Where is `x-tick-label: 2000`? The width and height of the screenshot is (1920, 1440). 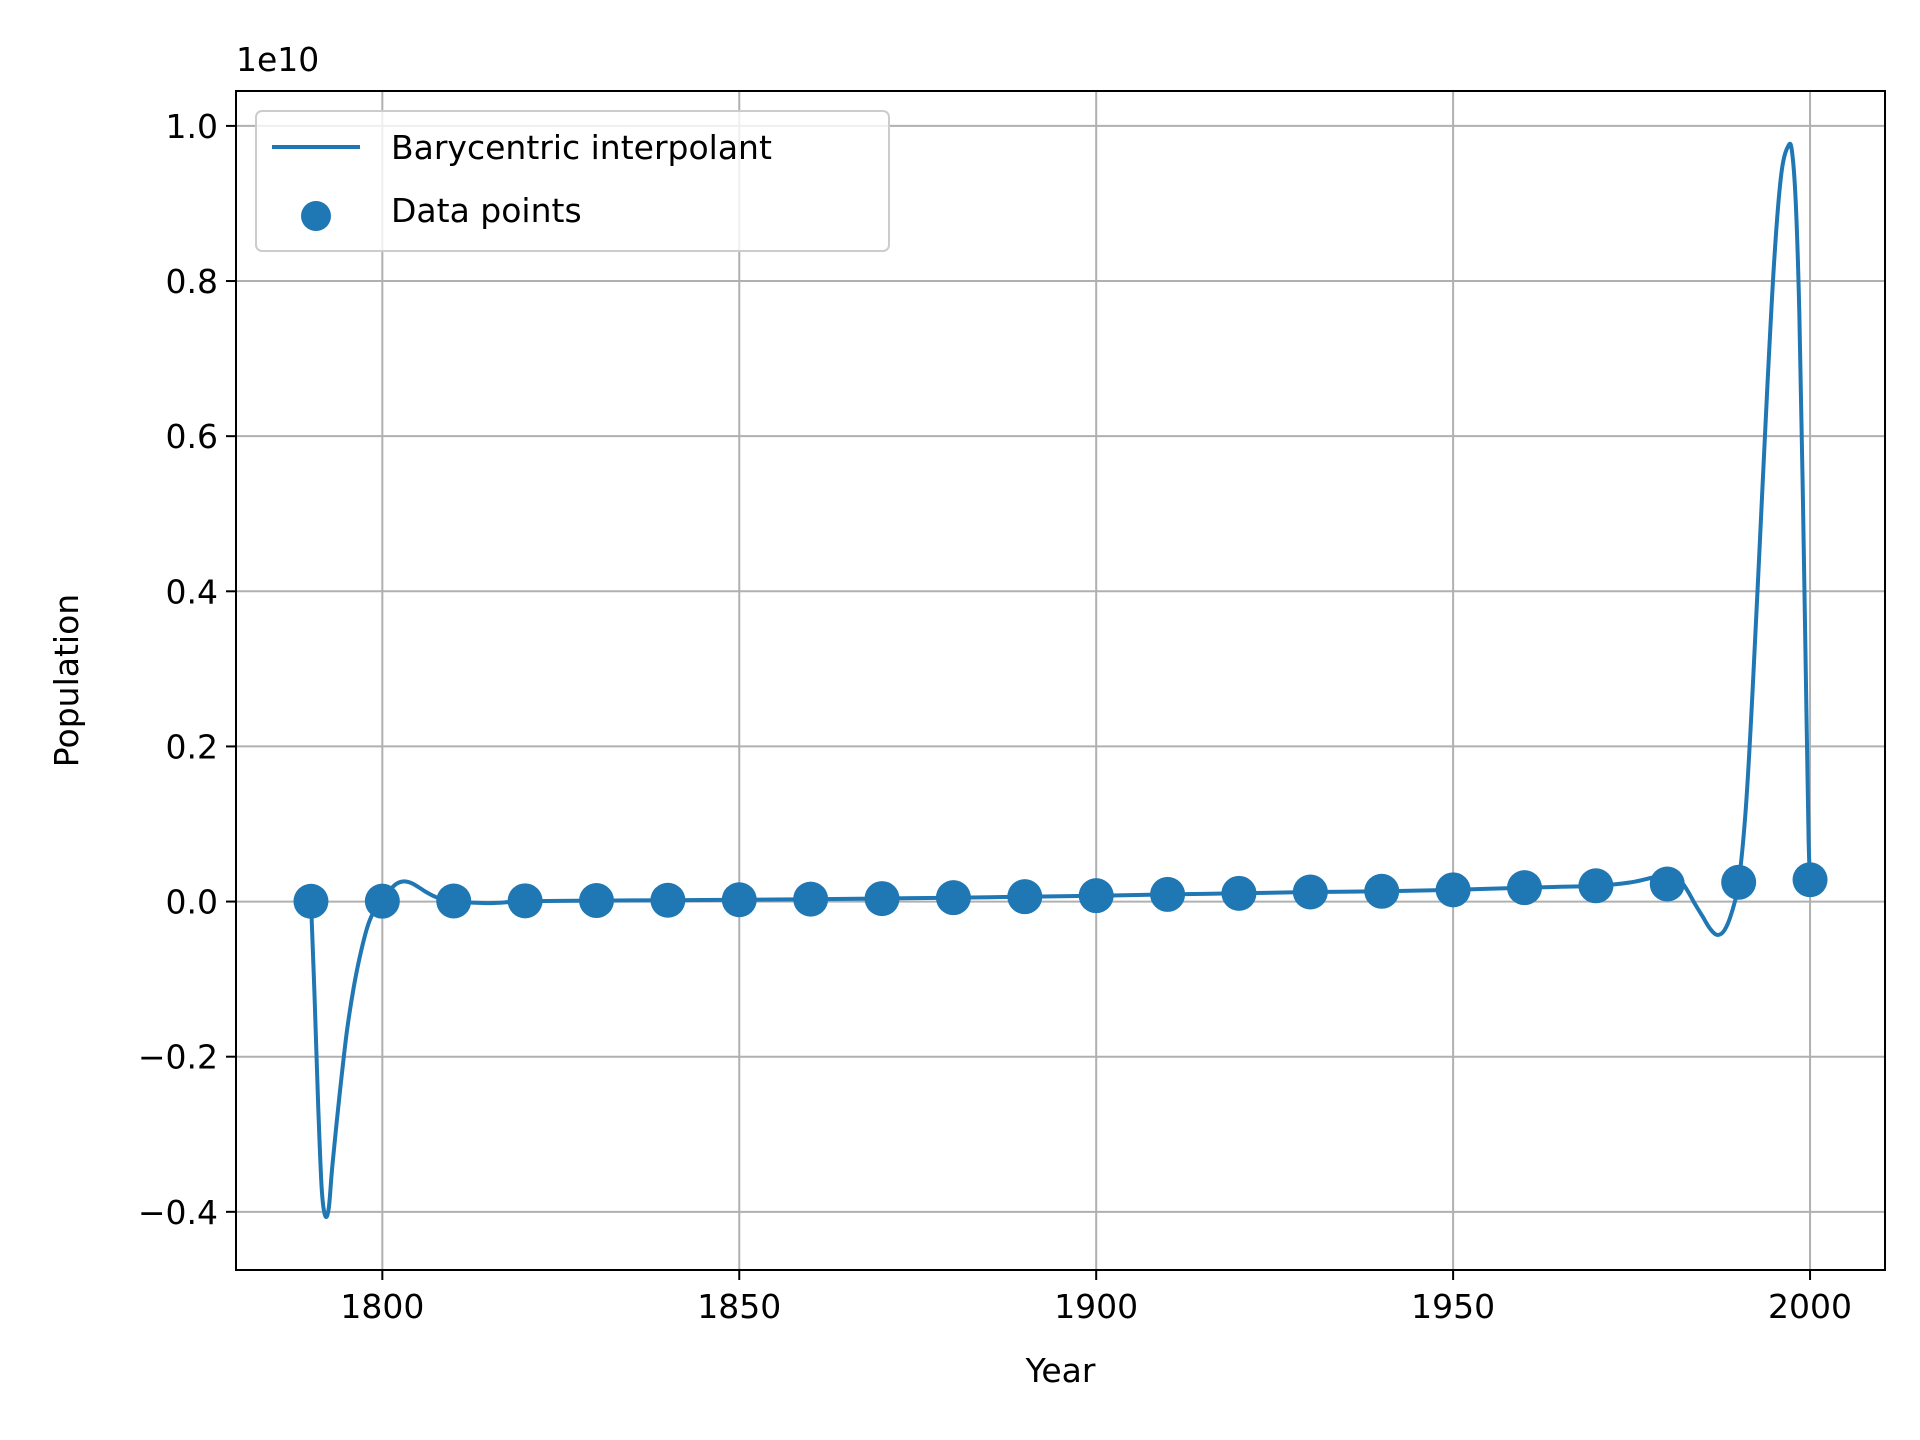
x-tick-label: 2000 is located at coordinates (1810, 1306).